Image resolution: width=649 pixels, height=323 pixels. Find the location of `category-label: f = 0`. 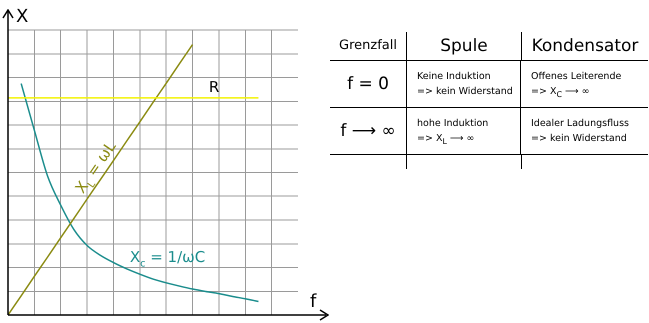

category-label: f = 0 is located at coordinates (368, 84).